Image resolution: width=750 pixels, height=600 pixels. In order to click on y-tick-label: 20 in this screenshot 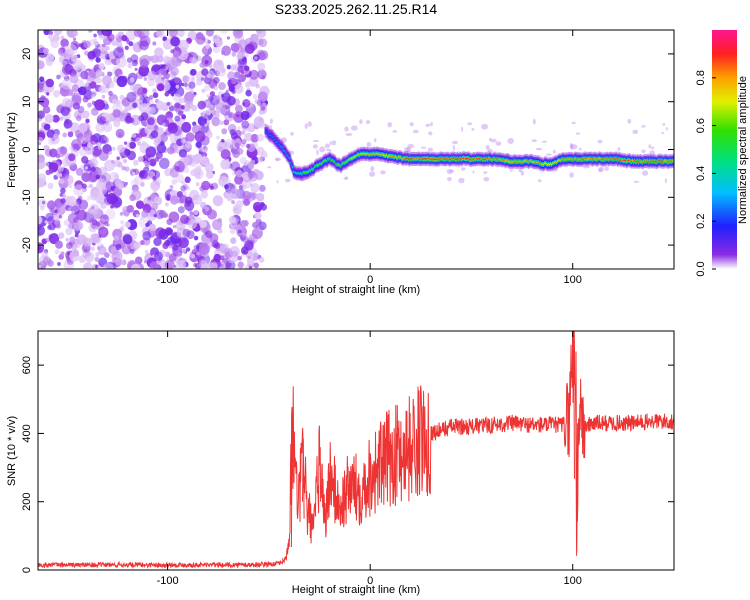, I will do `click(27, 54)`.